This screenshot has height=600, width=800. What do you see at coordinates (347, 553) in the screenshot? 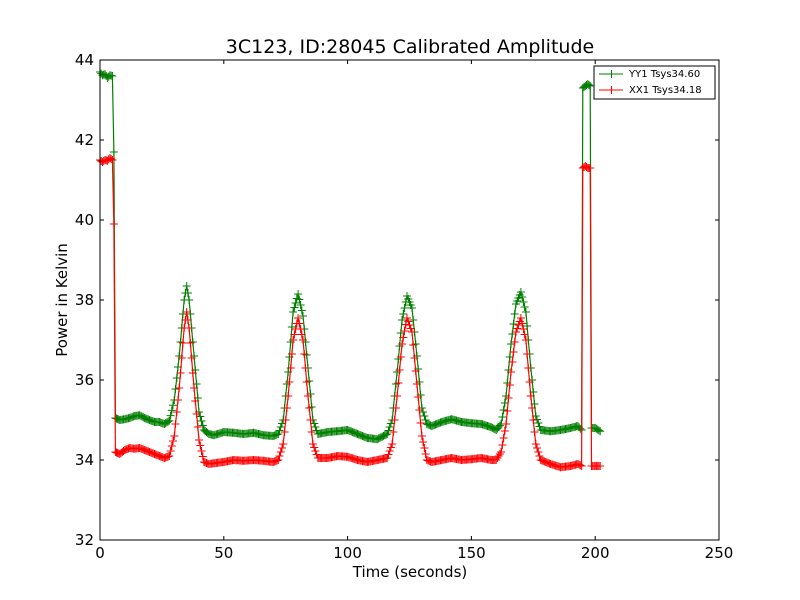
I see `x-tick-label: 100` at bounding box center [347, 553].